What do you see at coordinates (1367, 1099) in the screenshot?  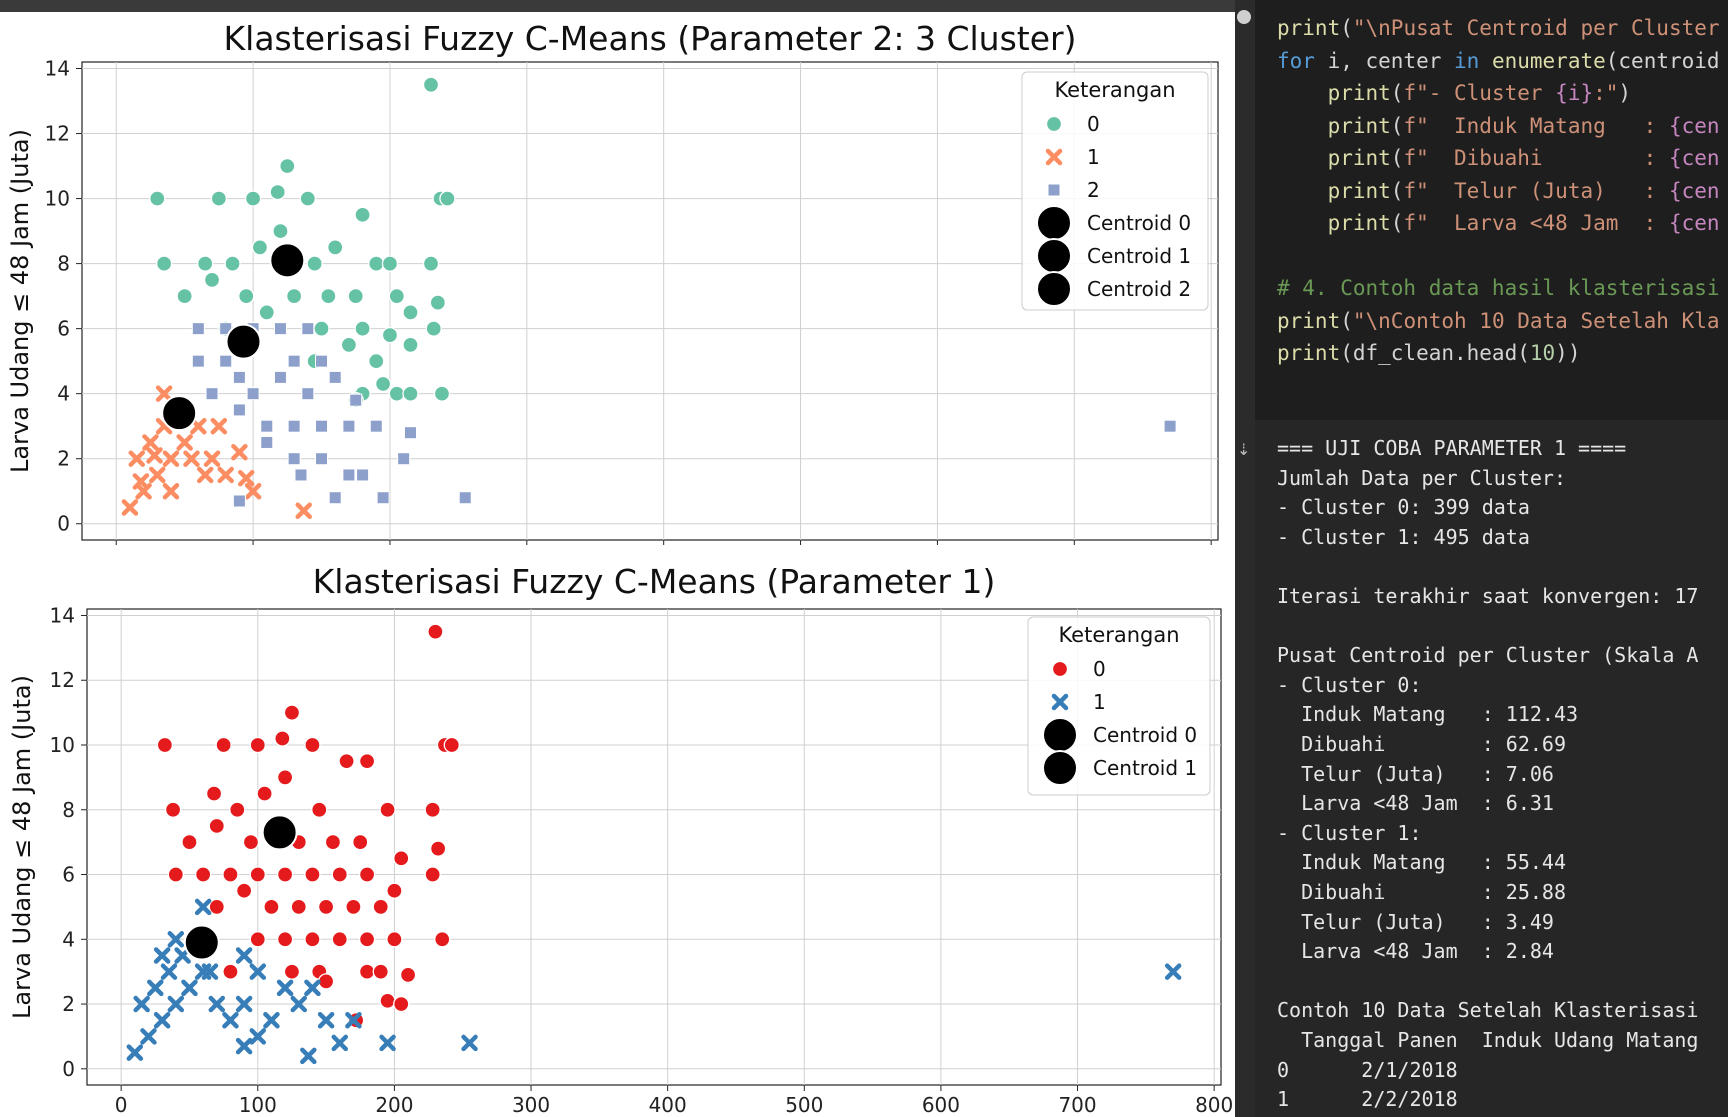 I see `output-line: 1 2/2/2018` at bounding box center [1367, 1099].